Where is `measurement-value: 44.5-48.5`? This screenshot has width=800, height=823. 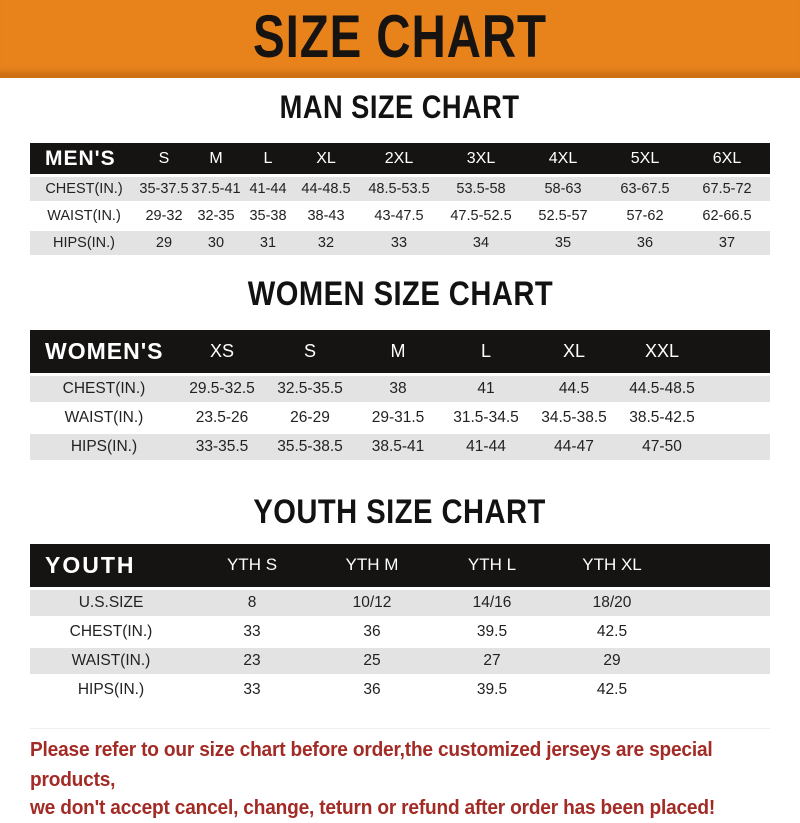
measurement-value: 44.5-48.5 is located at coordinates (662, 388).